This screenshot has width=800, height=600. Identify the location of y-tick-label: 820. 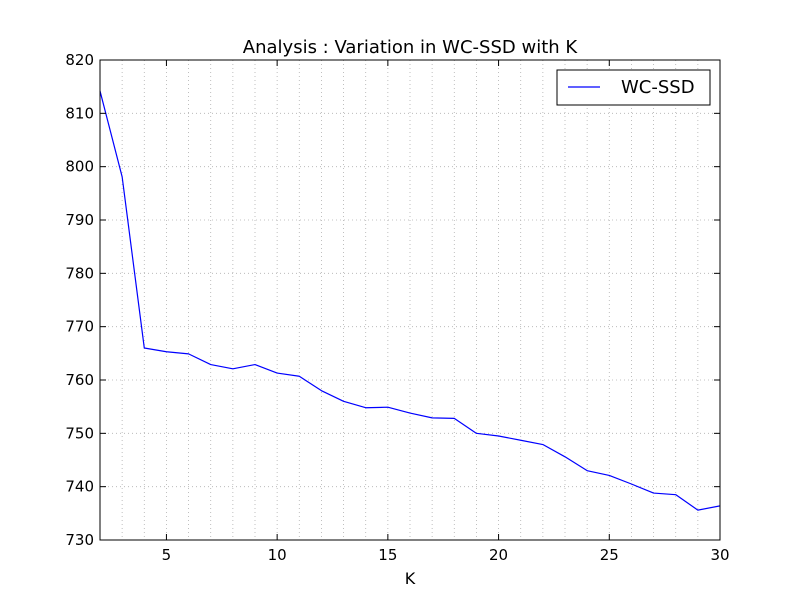
(79, 60).